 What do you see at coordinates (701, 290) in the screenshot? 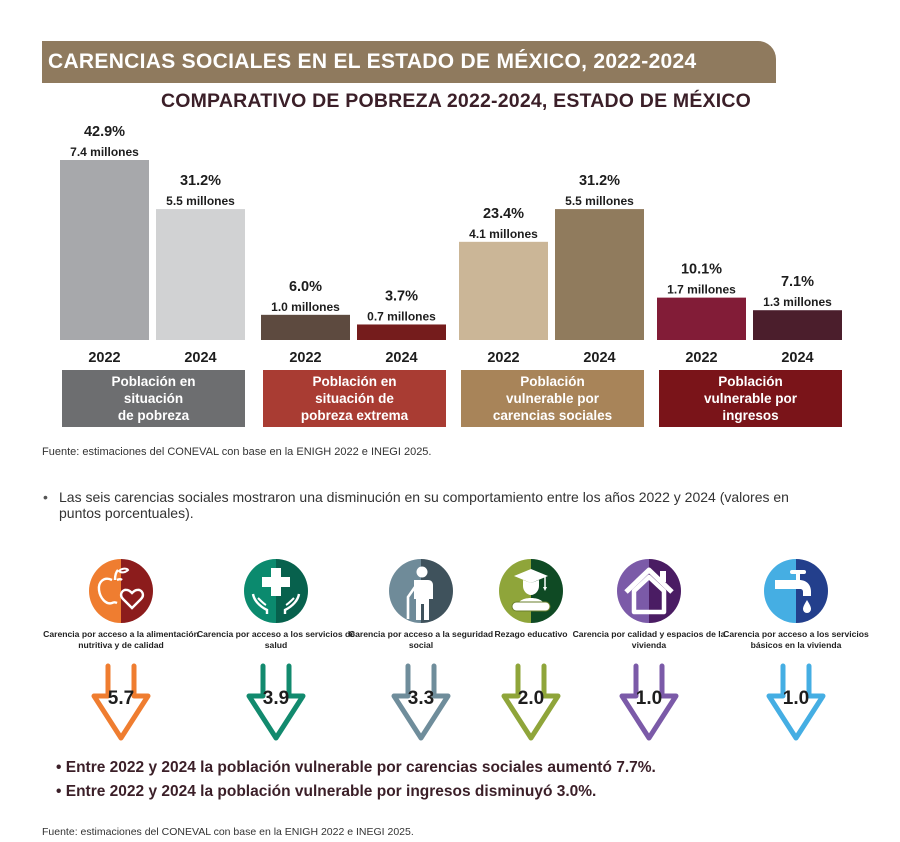
I see `people-label: 1.7 millones` at bounding box center [701, 290].